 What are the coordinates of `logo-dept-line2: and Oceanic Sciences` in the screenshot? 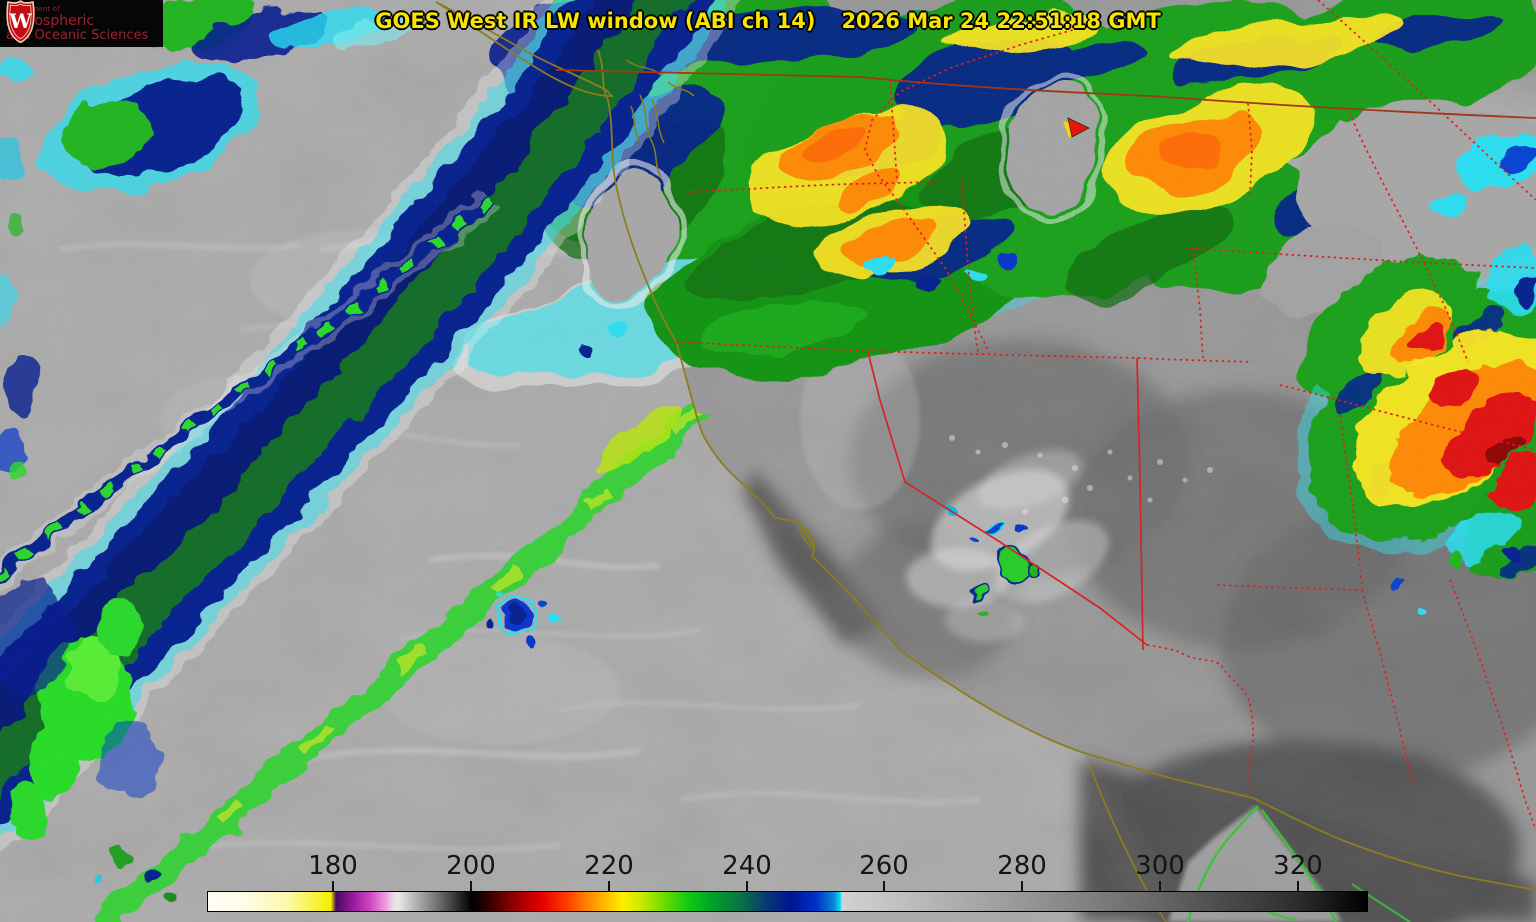 It's located at (77, 35).